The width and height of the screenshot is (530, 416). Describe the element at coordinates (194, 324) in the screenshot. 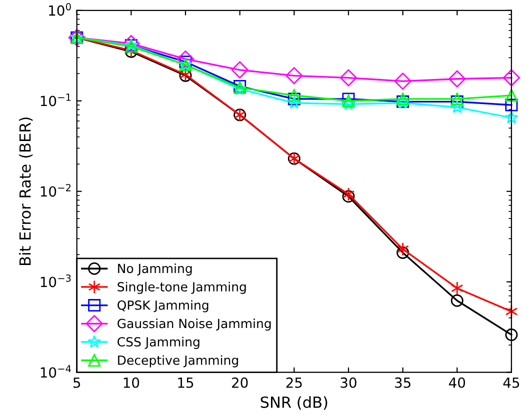

I see `legend-label: Gaussian Noise Jamming` at that location.